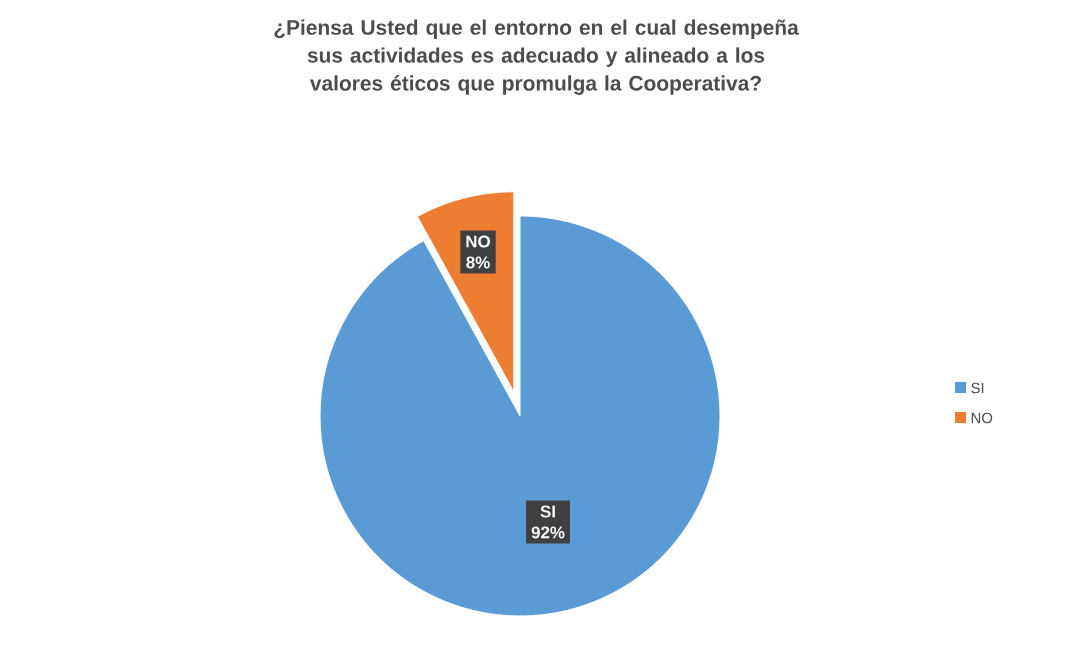  Describe the element at coordinates (478, 241) in the screenshot. I see `slice-label: NO` at that location.